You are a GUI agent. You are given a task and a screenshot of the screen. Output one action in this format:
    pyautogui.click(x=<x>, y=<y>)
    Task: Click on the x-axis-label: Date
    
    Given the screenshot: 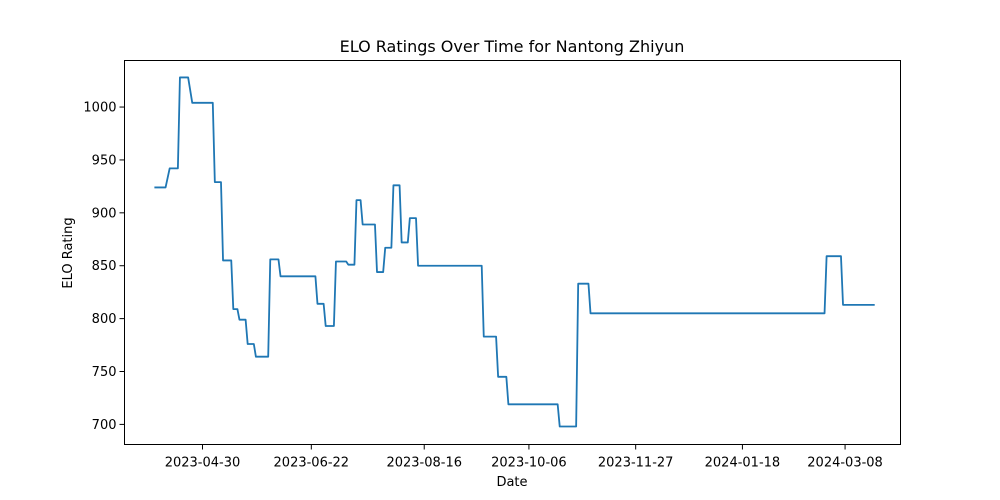 What is the action you would take?
    pyautogui.click(x=511, y=482)
    